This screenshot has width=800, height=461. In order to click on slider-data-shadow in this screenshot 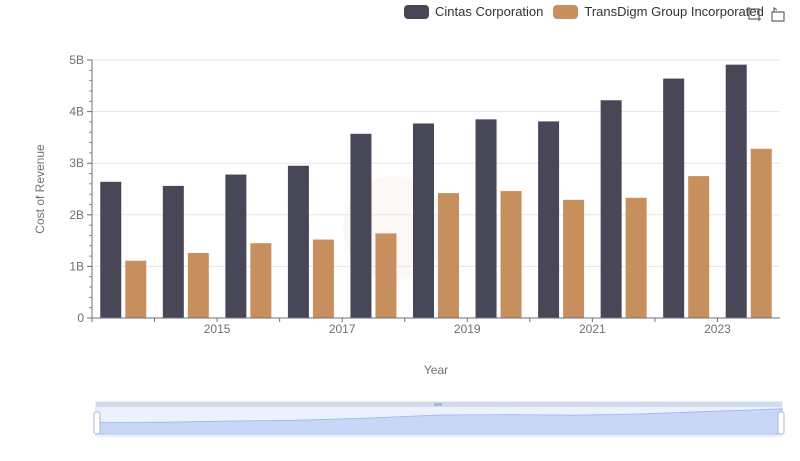, I will do `click(439, 421)`.